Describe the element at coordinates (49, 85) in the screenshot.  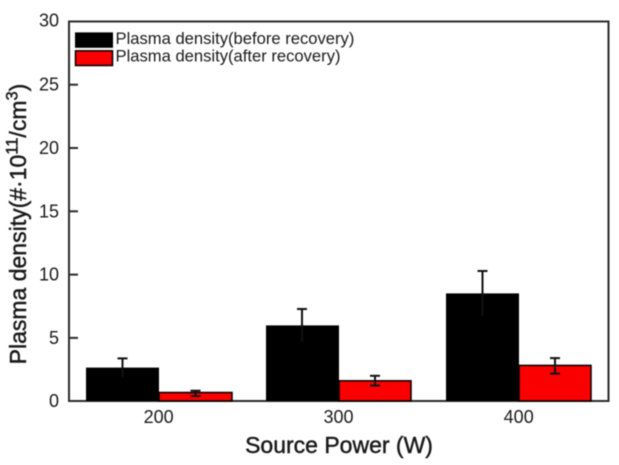
I see `svg-text: 25` at that location.